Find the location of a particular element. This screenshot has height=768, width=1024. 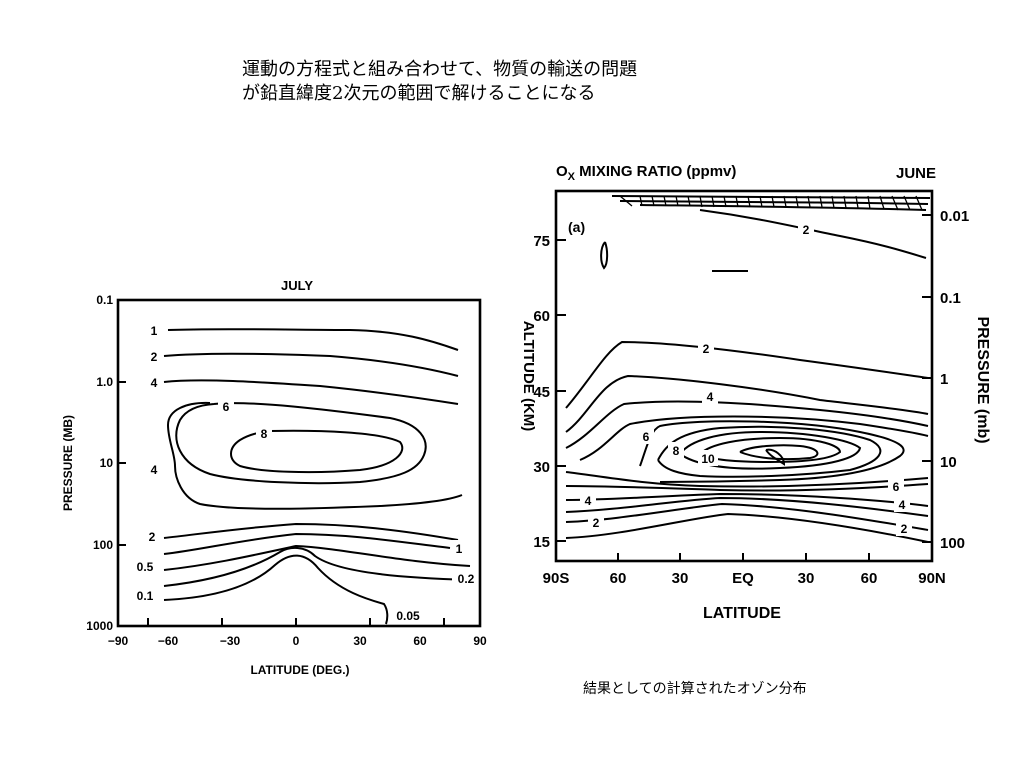

june-x-tick-6: 90N is located at coordinates (932, 578).